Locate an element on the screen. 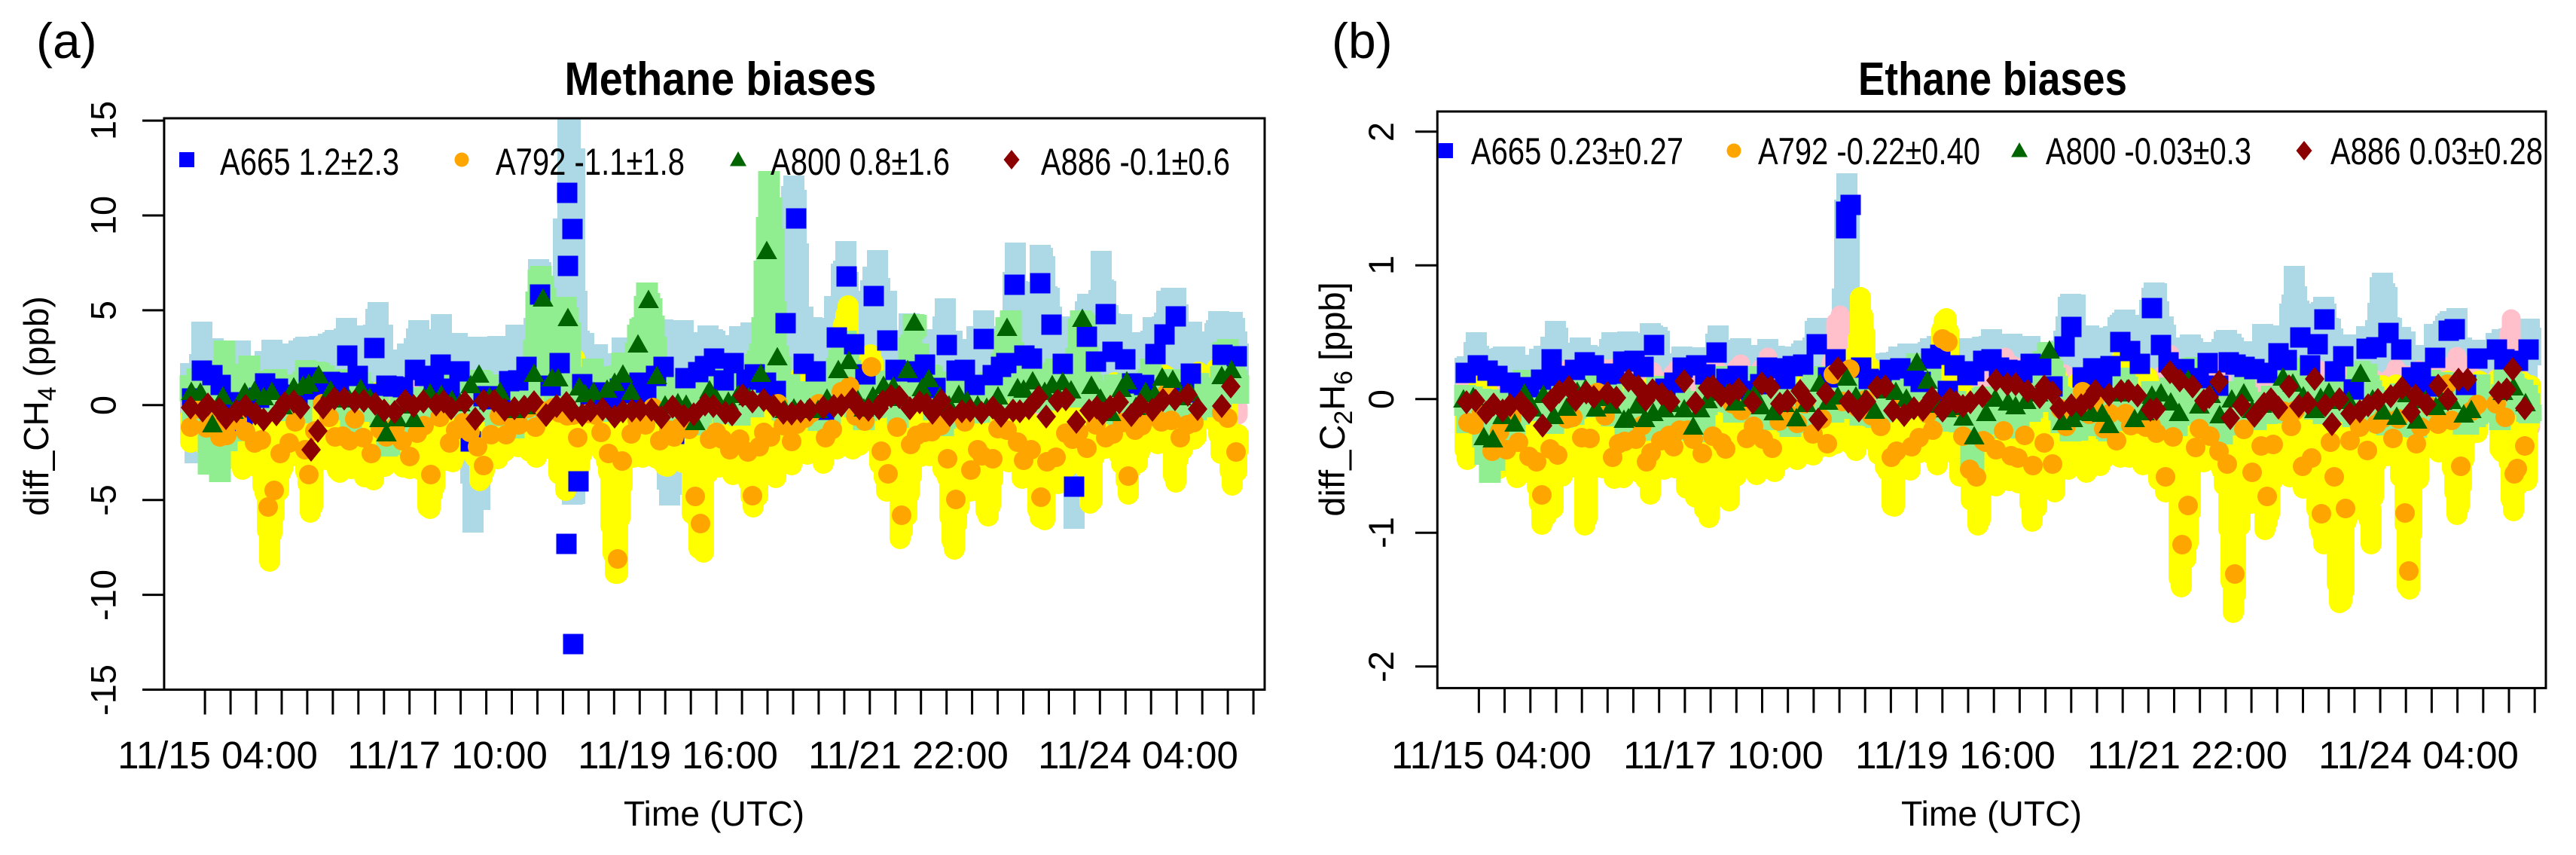  svg-text: A886 -0.1±0.6 is located at coordinates (1135, 162).